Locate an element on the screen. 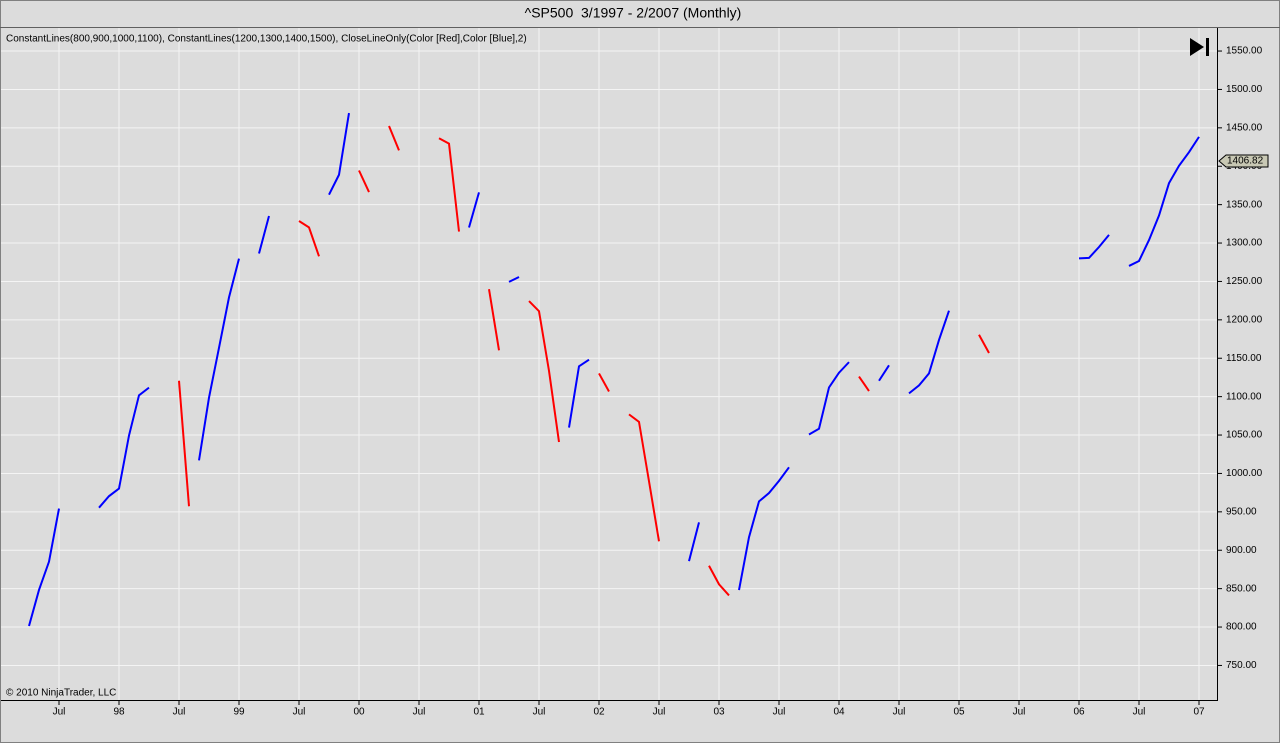 This screenshot has height=743, width=1280. y-tick-label: 1300.00 is located at coordinates (1244, 243).